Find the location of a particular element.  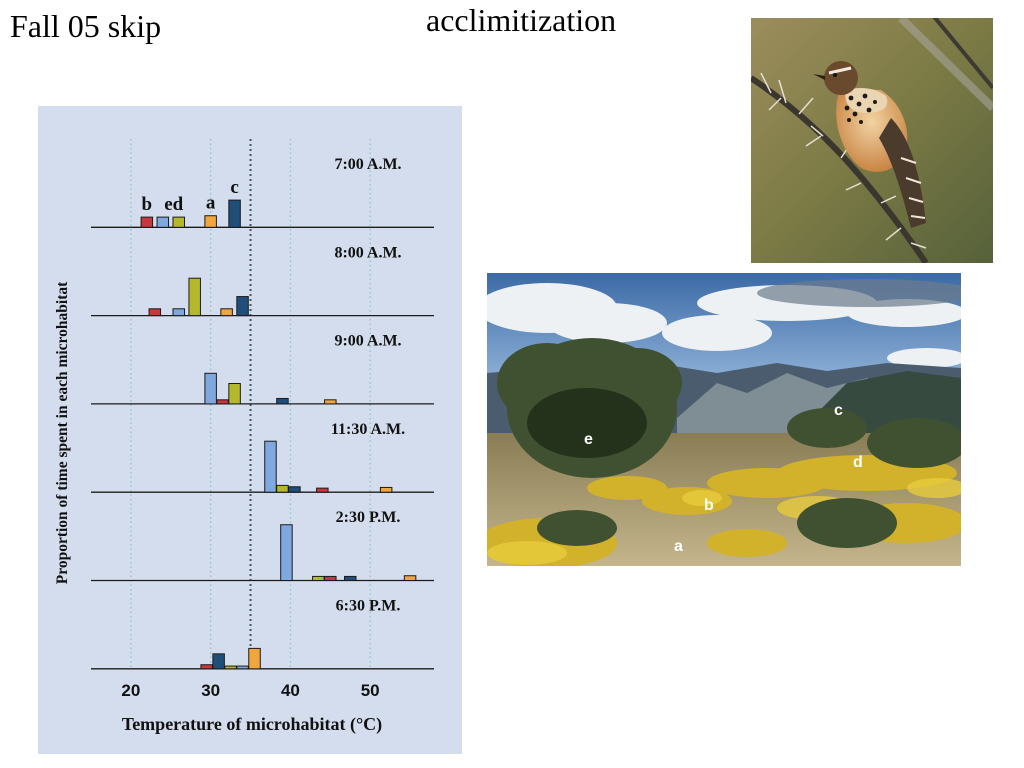

x-tick-label: 50 is located at coordinates (370, 690).